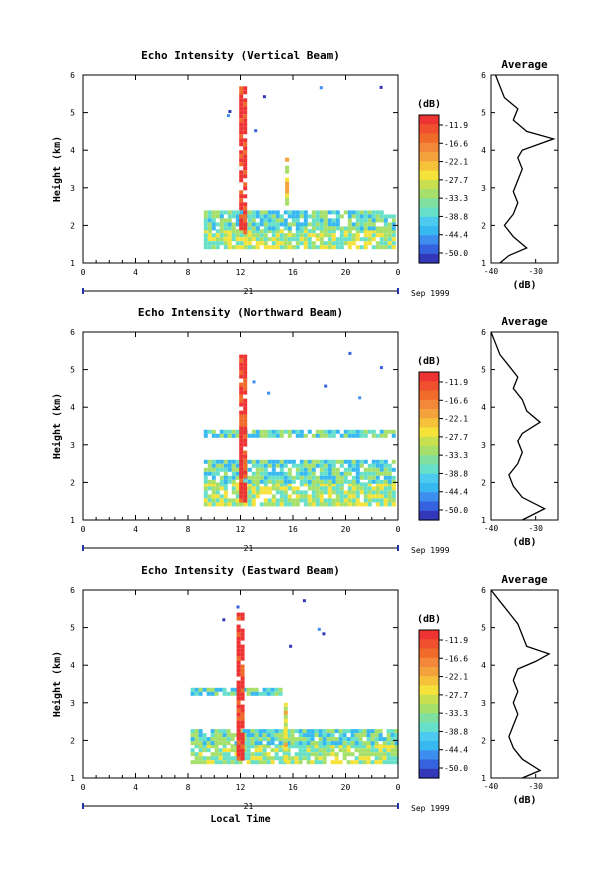 Image resolution: width=611 pixels, height=875 pixels. Describe the element at coordinates (299, 167) in the screenshot. I see `echo-layers` at that location.